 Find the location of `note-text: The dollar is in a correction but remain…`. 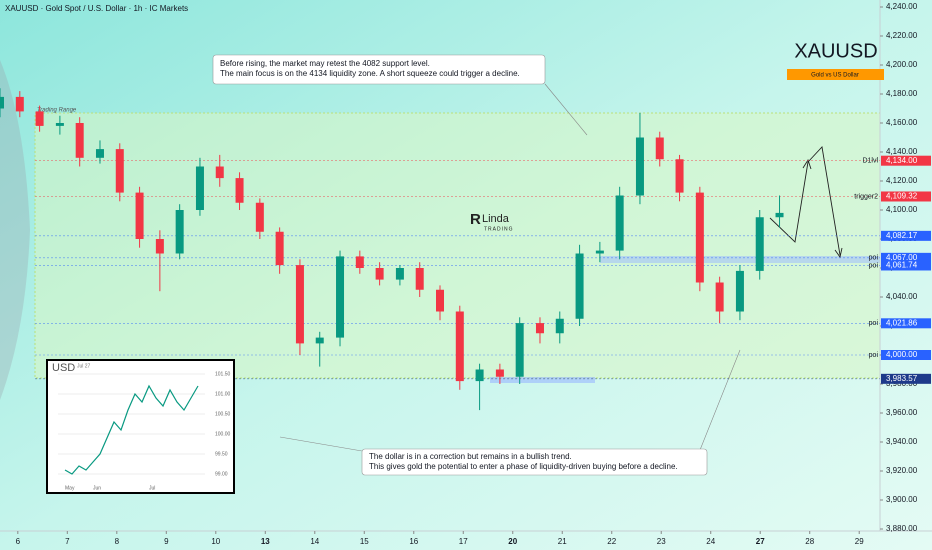

note-text: The dollar is in a correction but remain… is located at coordinates (470, 456).